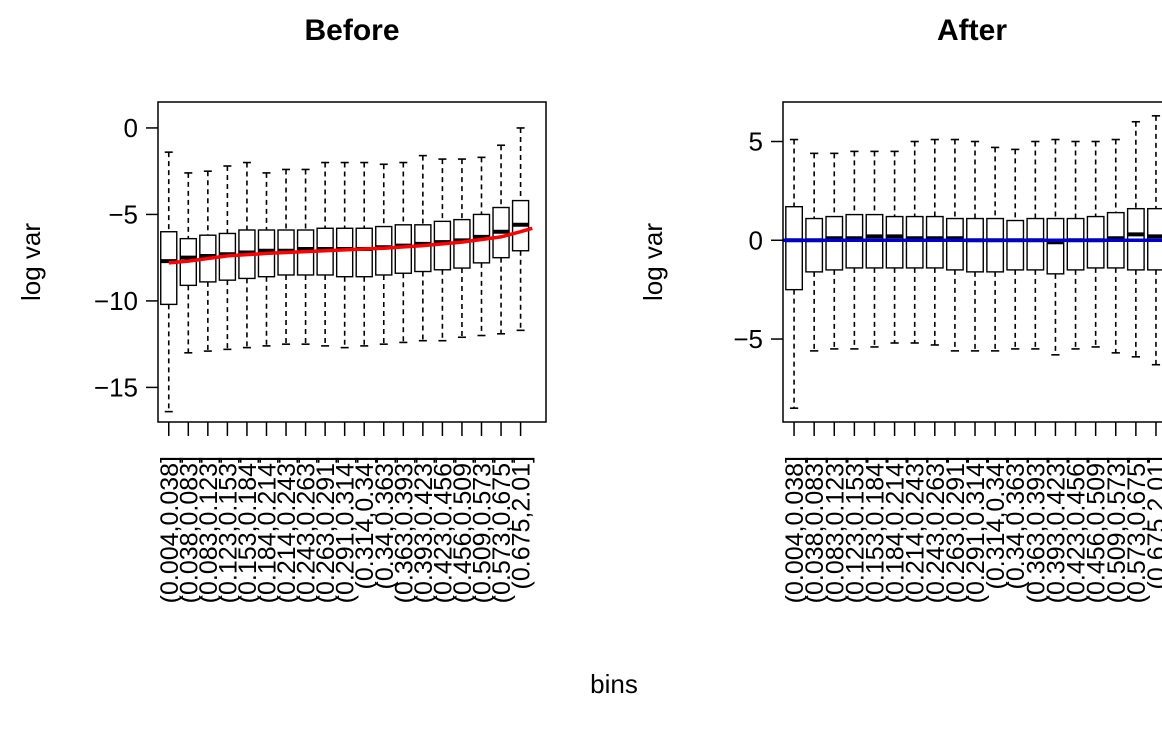 Image resolution: width=1162 pixels, height=730 pixels. What do you see at coordinates (326, 529) in the screenshot?
I see `x-tick-label: (0.263,0.291]` at bounding box center [326, 529].